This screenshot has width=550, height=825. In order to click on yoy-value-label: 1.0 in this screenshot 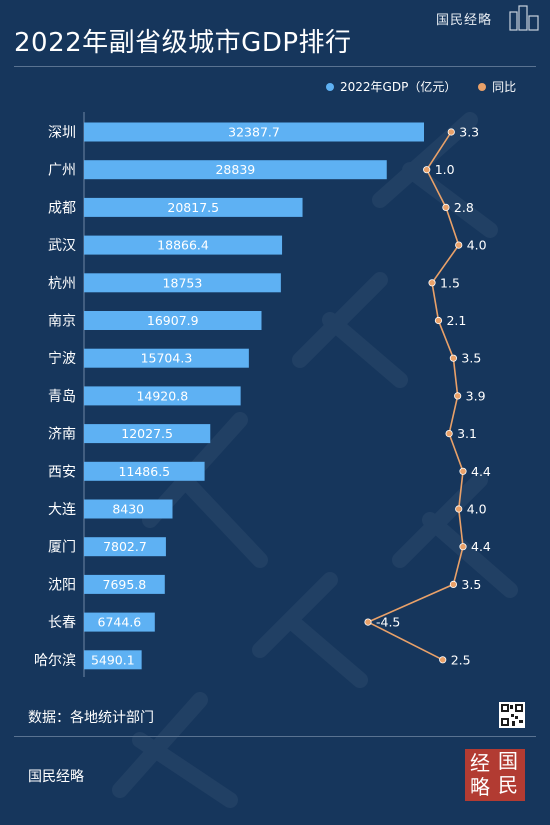, I will do `click(445, 169)`.